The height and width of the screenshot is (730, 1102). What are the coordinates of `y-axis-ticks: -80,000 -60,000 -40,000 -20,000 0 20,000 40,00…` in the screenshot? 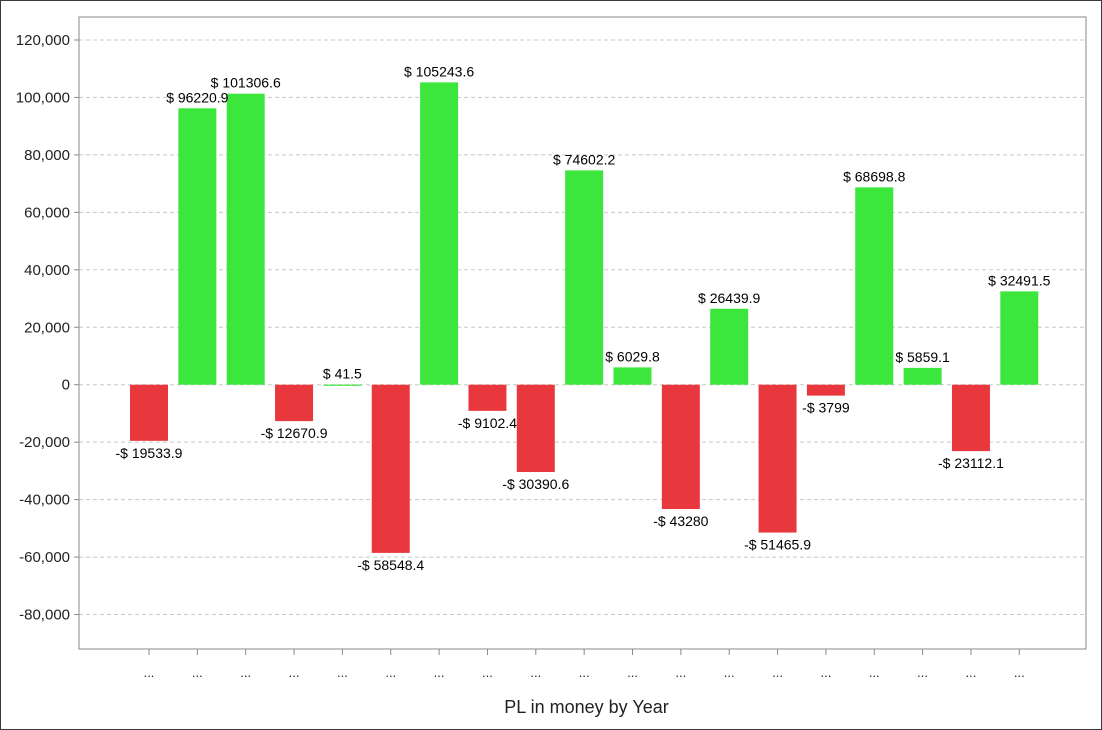 It's located at (47, 328).